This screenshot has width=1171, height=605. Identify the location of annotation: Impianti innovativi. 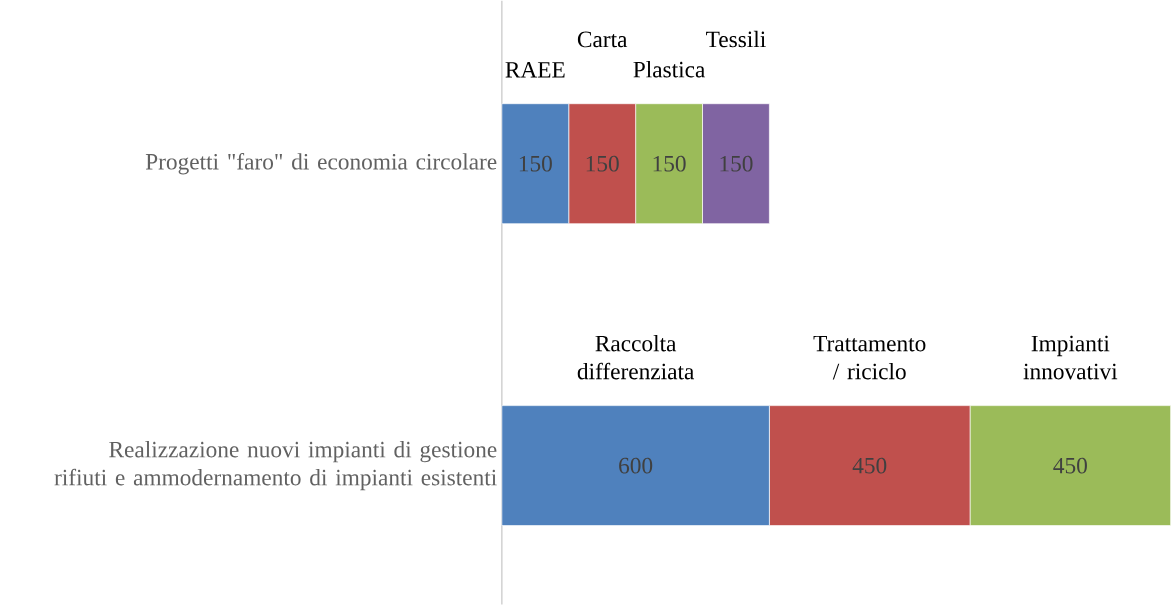
(1070, 357).